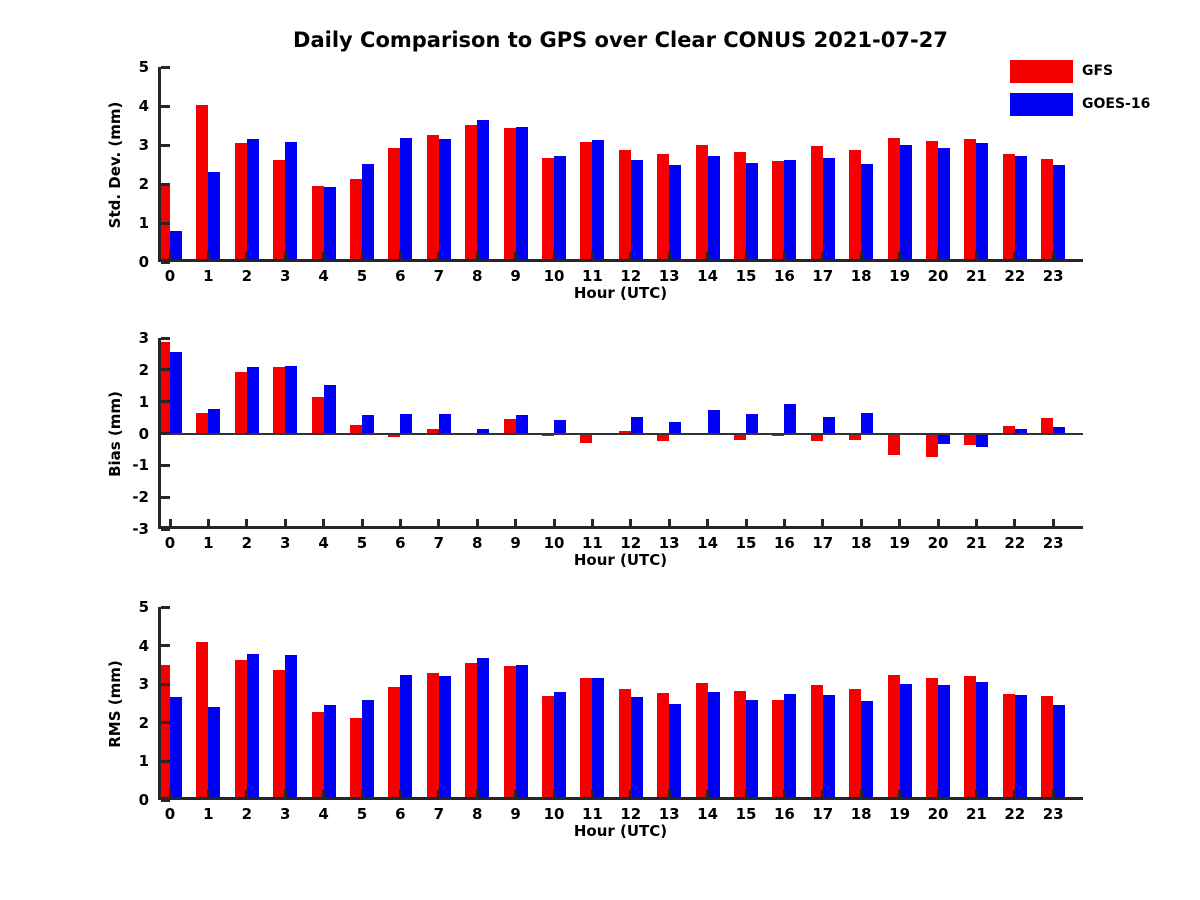 This screenshot has width=1200, height=900. I want to click on x-tick-label: 20, so click(938, 814).